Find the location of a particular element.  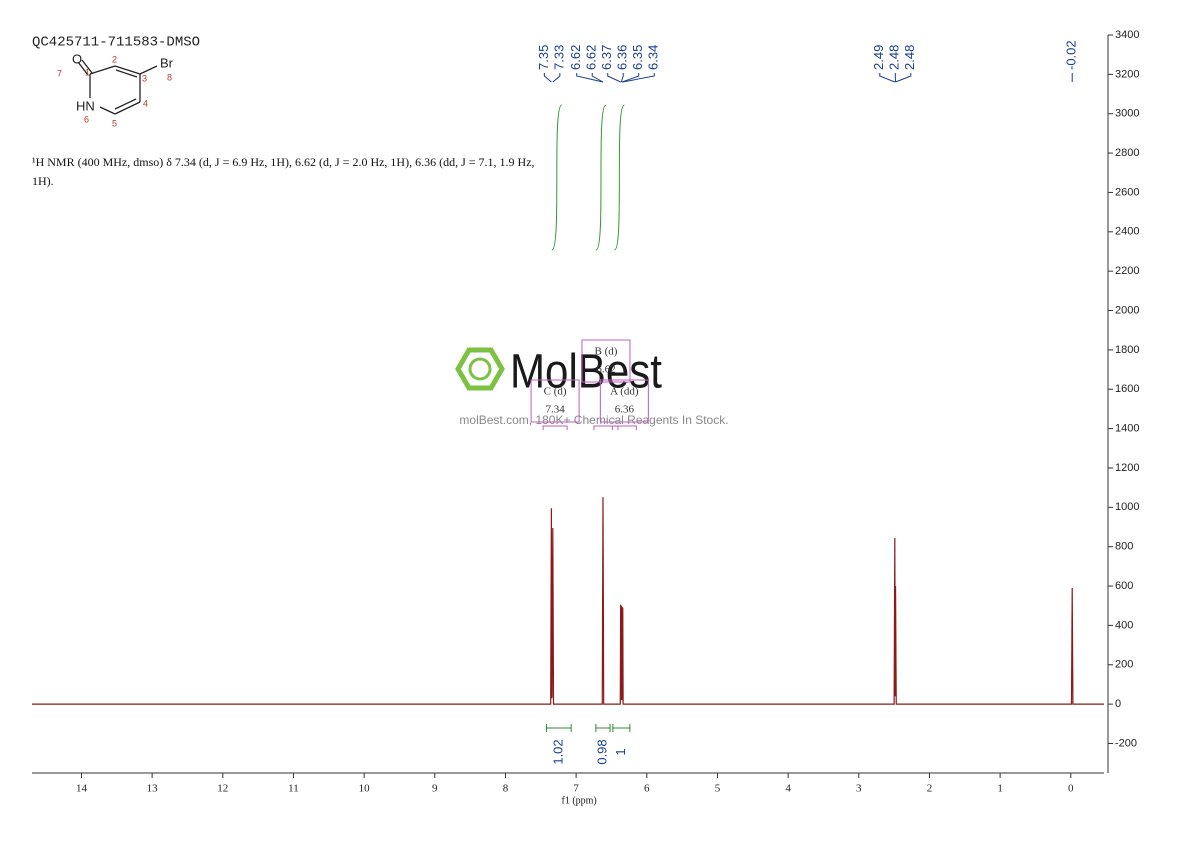

y-tick-label: 1600 is located at coordinates (1127, 389).